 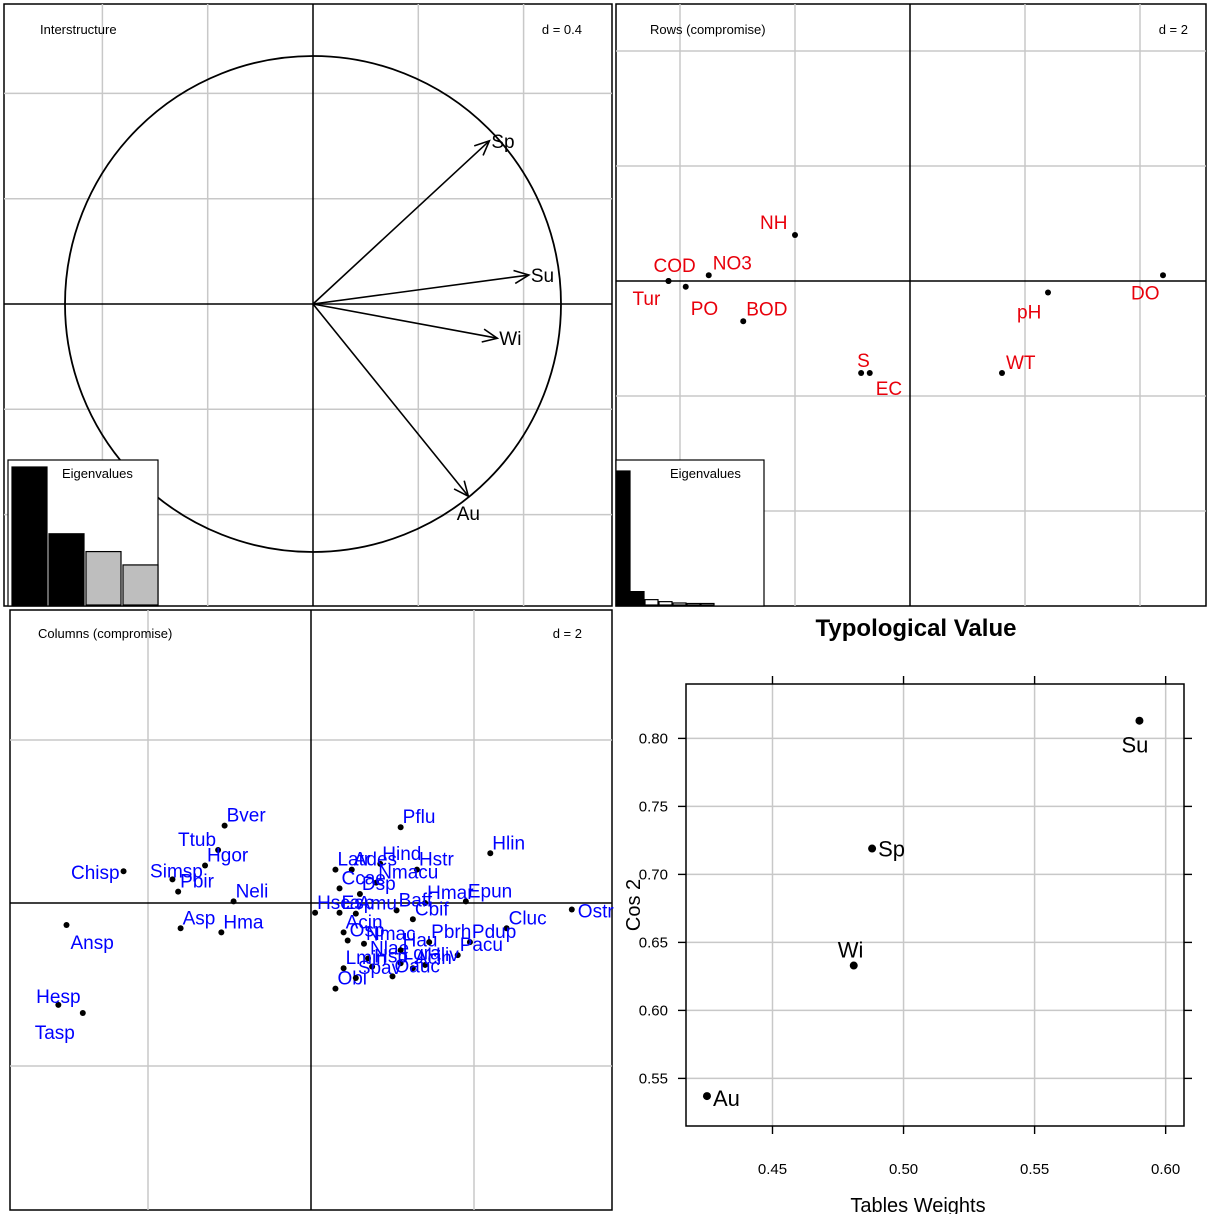 I want to click on table-label: Su, so click(x=1134, y=745).